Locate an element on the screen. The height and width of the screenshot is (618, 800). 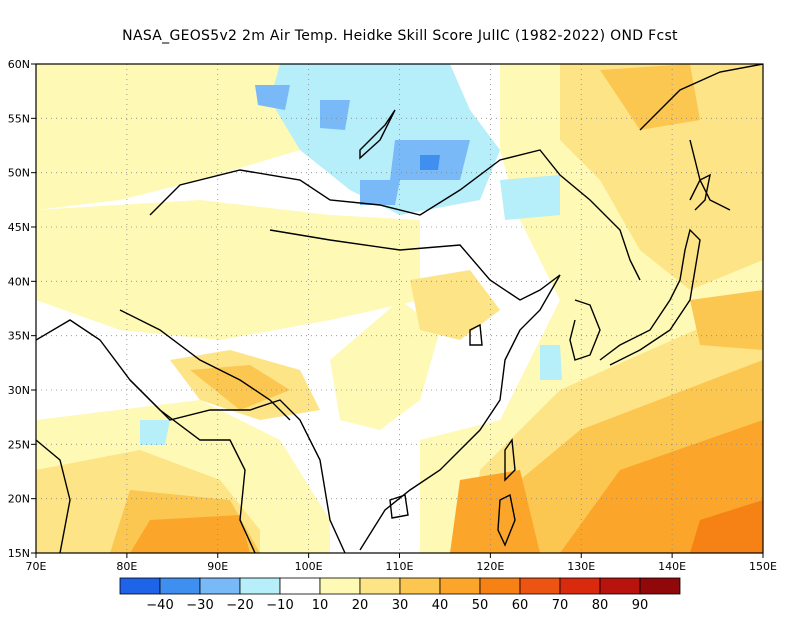
lon-tick-label: 80E is located at coordinates (126, 566).